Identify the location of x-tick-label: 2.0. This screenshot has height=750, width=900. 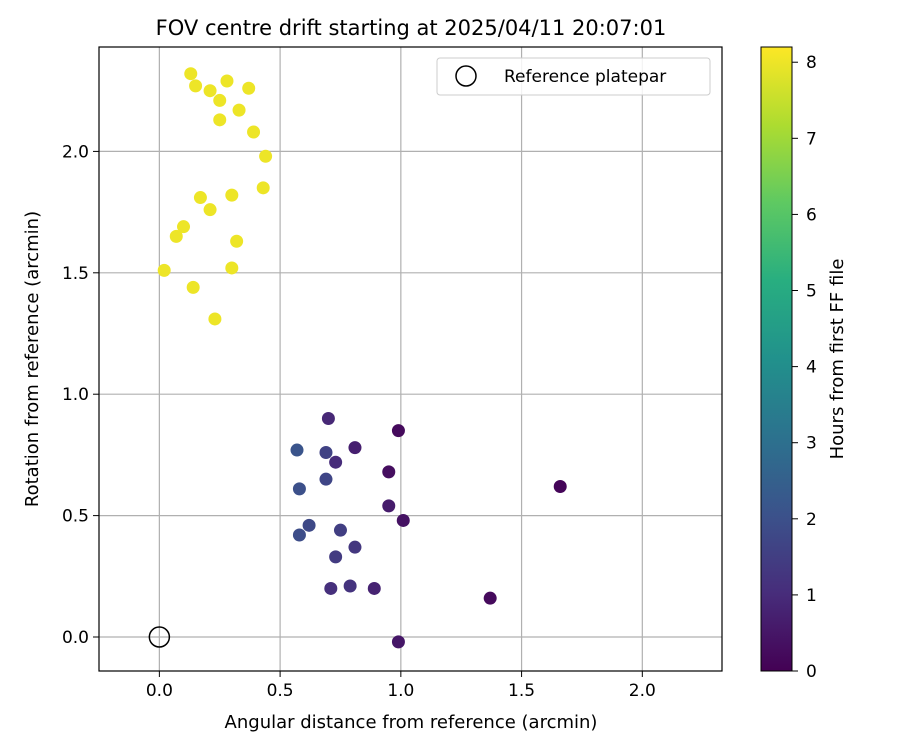
(642, 691).